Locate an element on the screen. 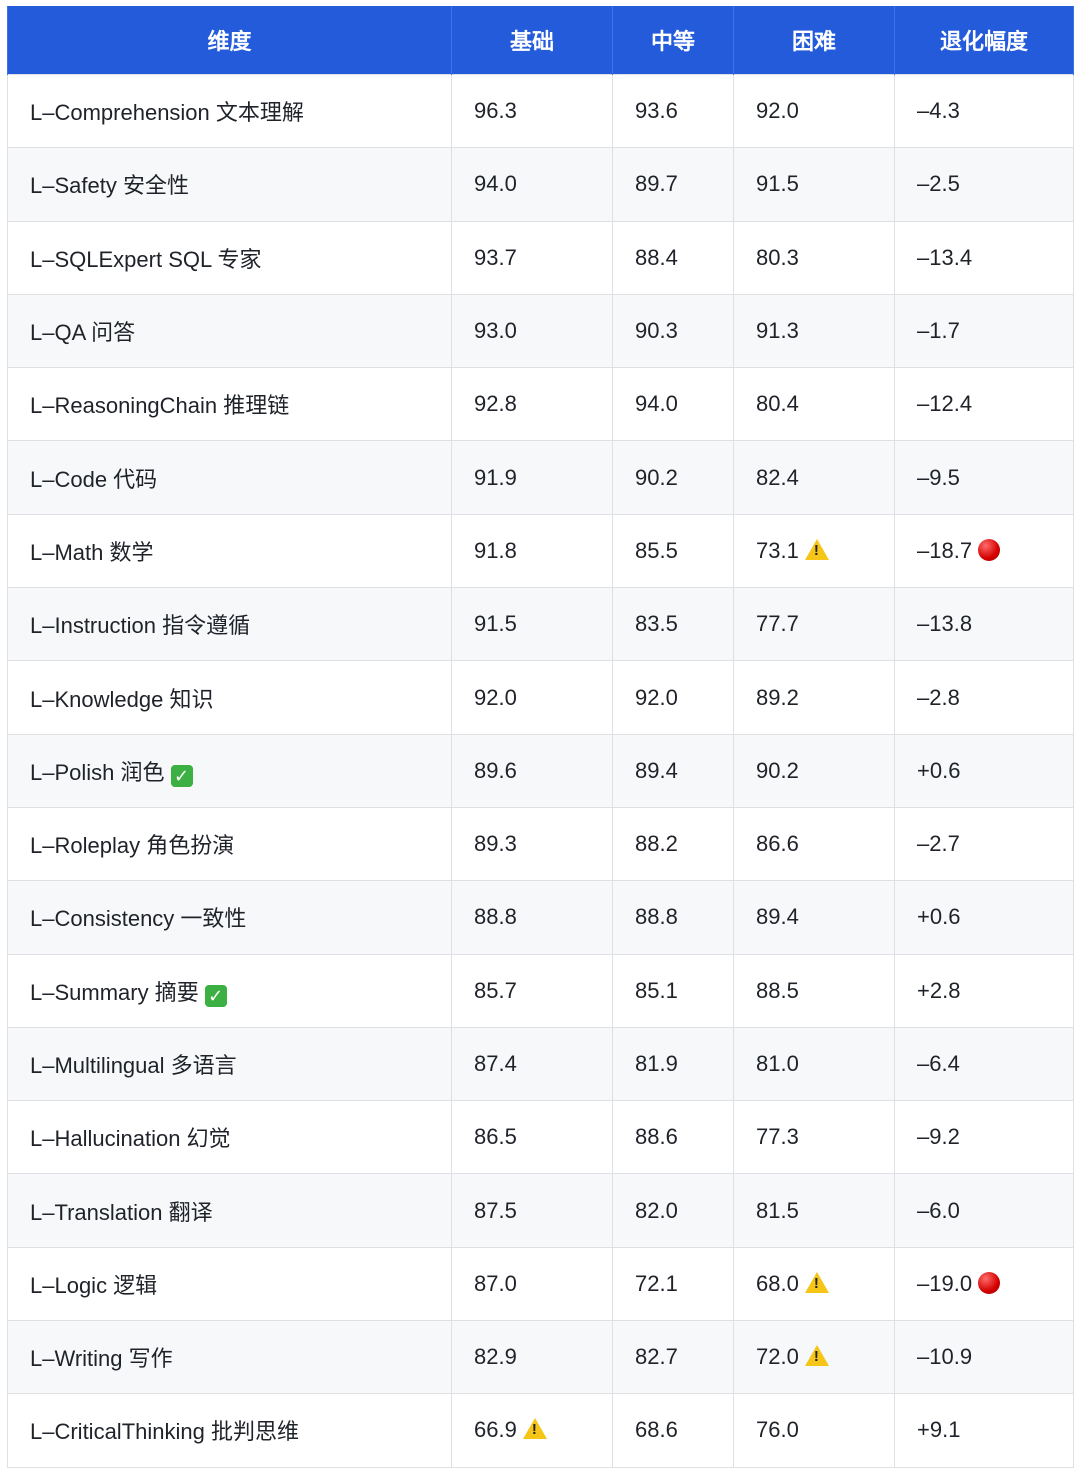  cell-dimension: L–Instruction 指令遵循 is located at coordinates (229, 624).